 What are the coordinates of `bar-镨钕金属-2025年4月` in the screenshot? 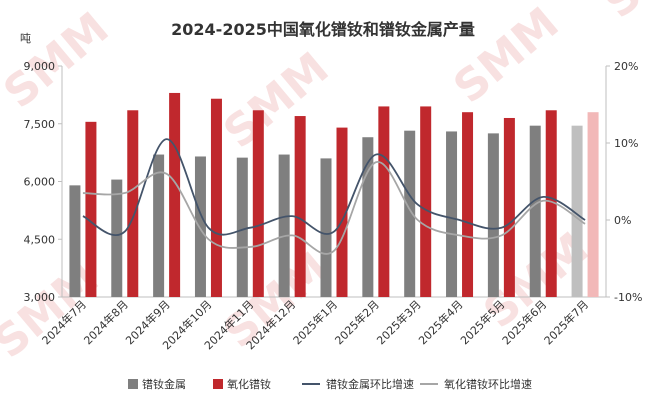 It's located at (452, 214).